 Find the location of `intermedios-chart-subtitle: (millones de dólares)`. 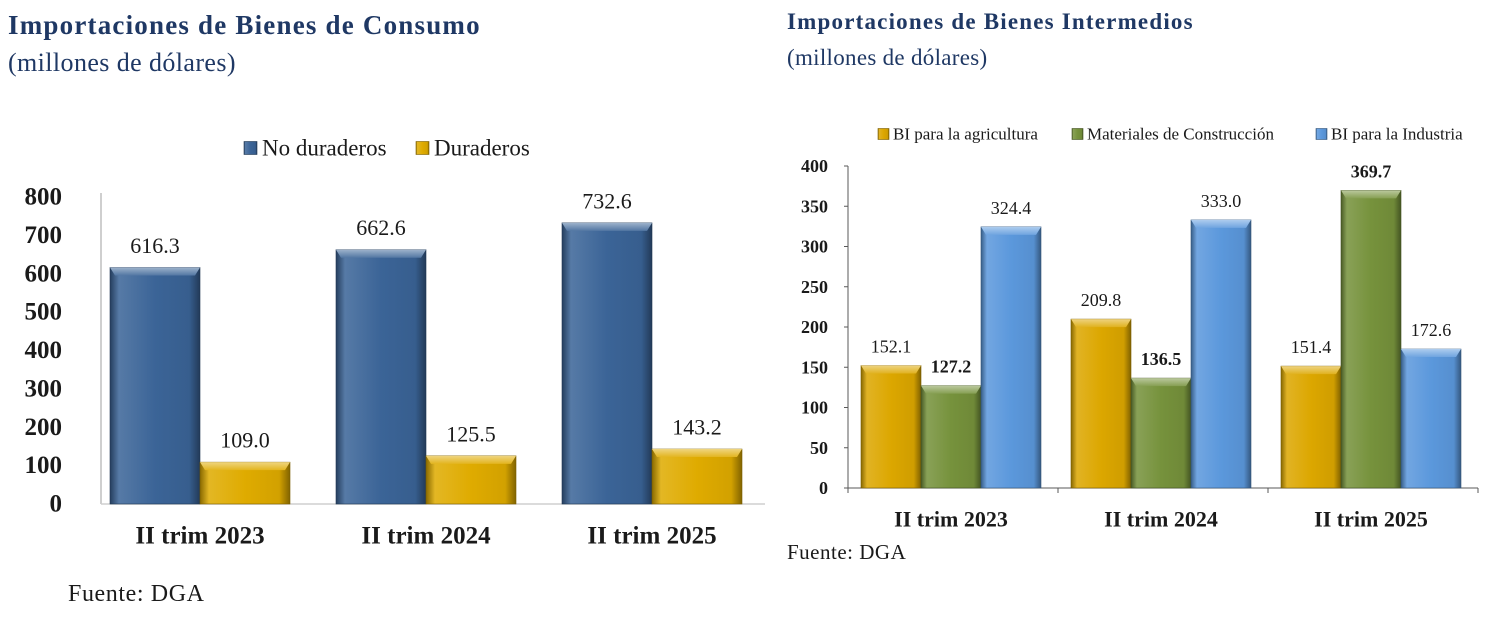

intermedios-chart-subtitle: (millones de dólares) is located at coordinates (887, 57).